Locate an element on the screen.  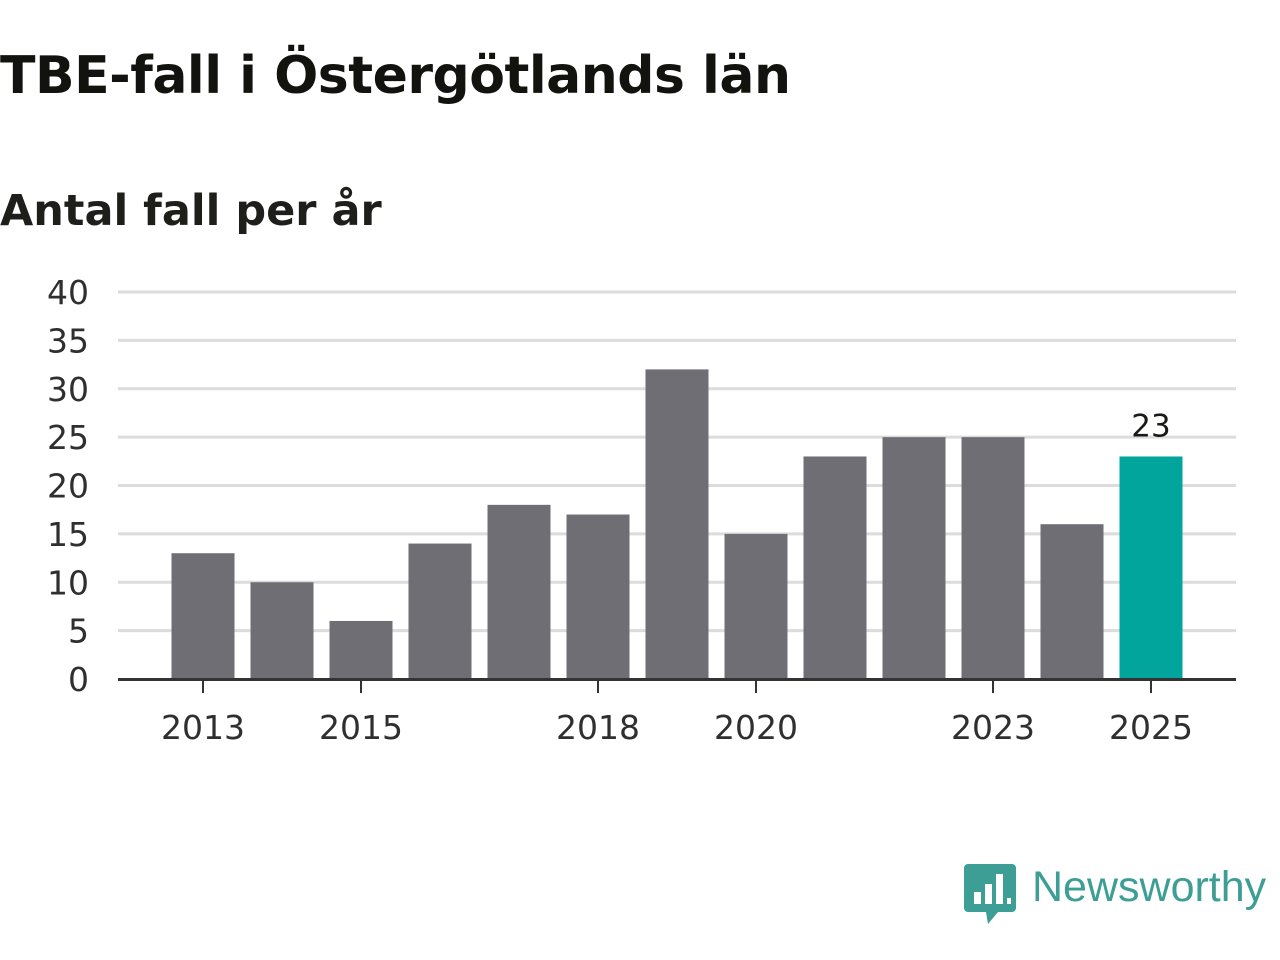
x-tick-label: 2013 is located at coordinates (203, 727).